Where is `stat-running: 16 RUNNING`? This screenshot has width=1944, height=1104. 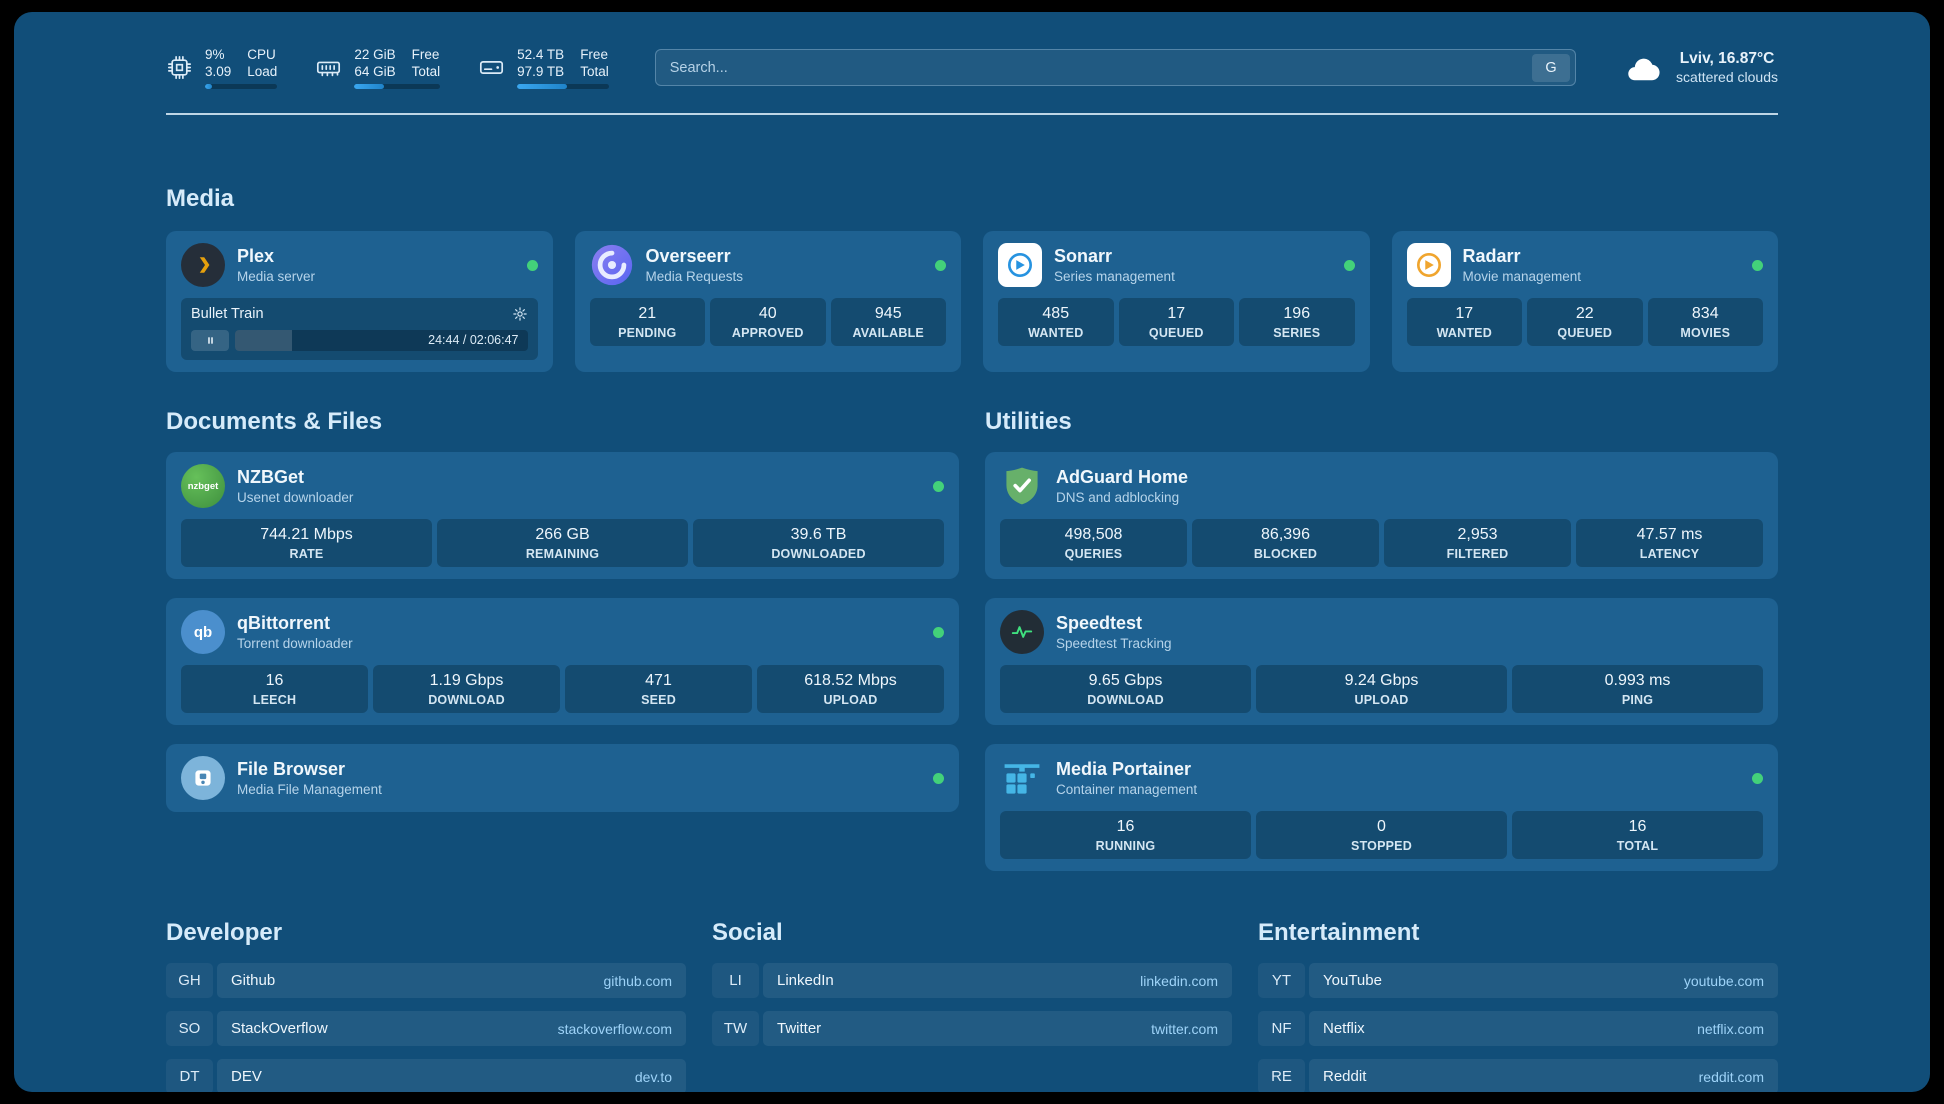
stat-running: 16 RUNNING is located at coordinates (1125, 835).